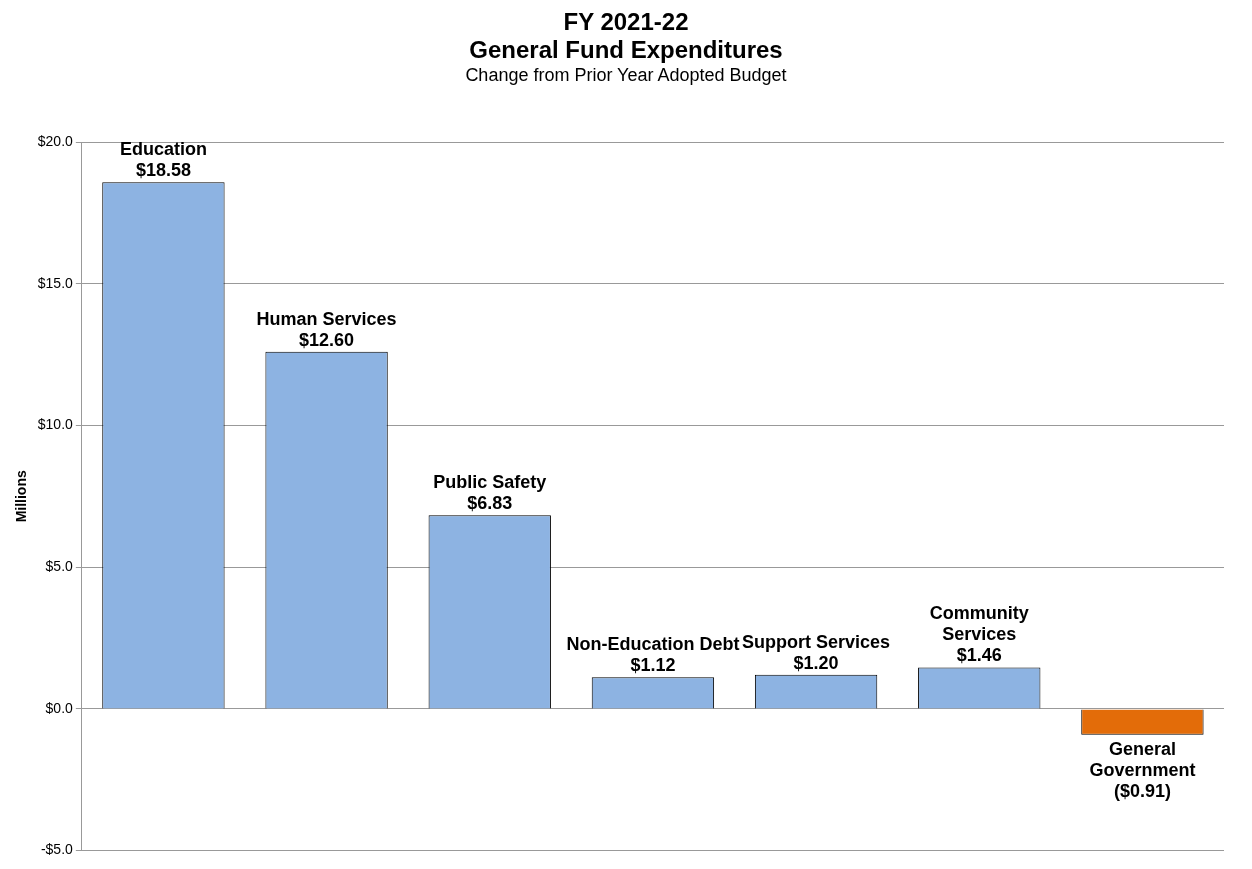  What do you see at coordinates (327, 339) in the screenshot?
I see `data-label: $12.60` at bounding box center [327, 339].